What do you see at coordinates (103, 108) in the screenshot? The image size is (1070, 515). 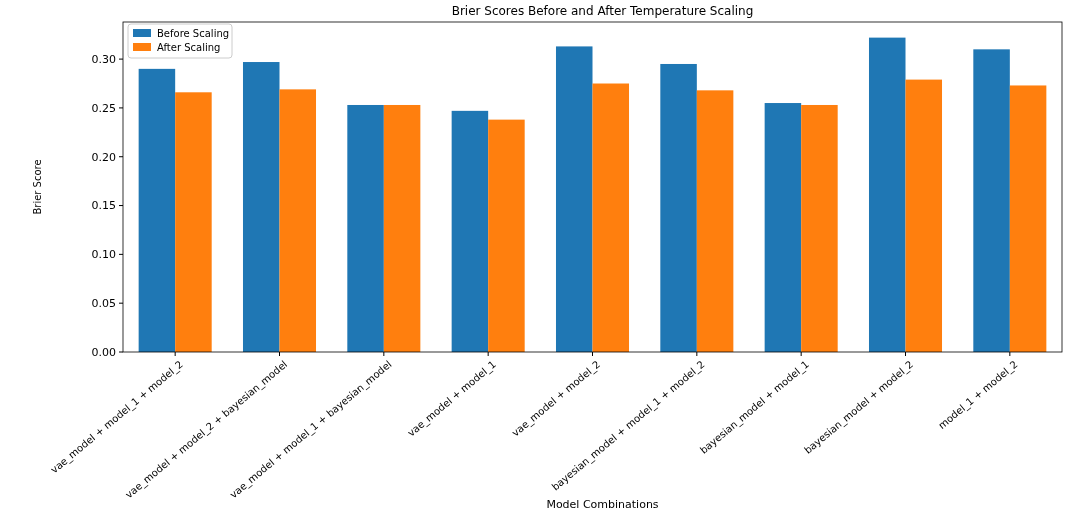 I see `y-tick-label: 0.25` at bounding box center [103, 108].